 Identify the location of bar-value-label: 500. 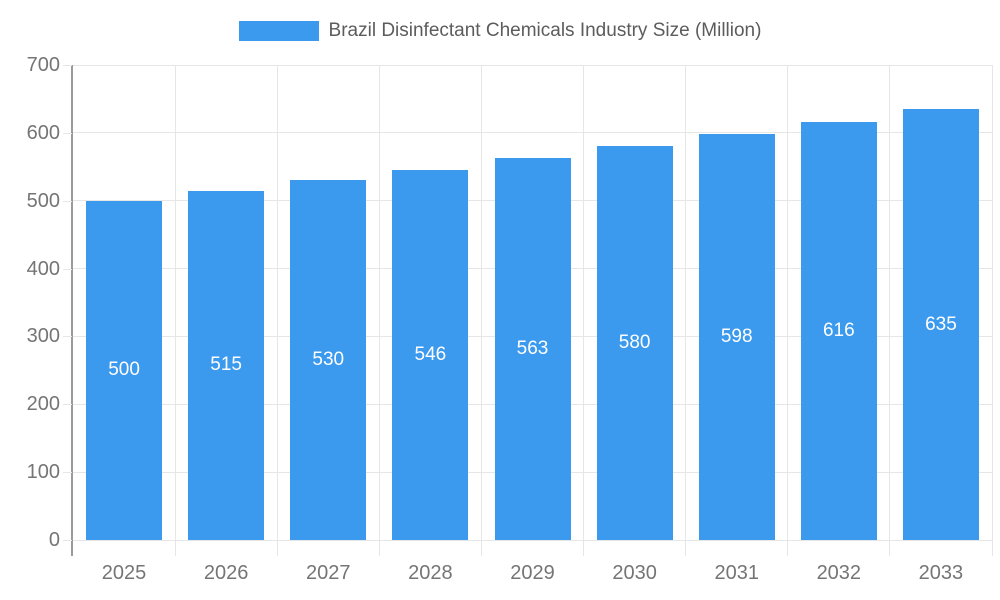
(124, 370).